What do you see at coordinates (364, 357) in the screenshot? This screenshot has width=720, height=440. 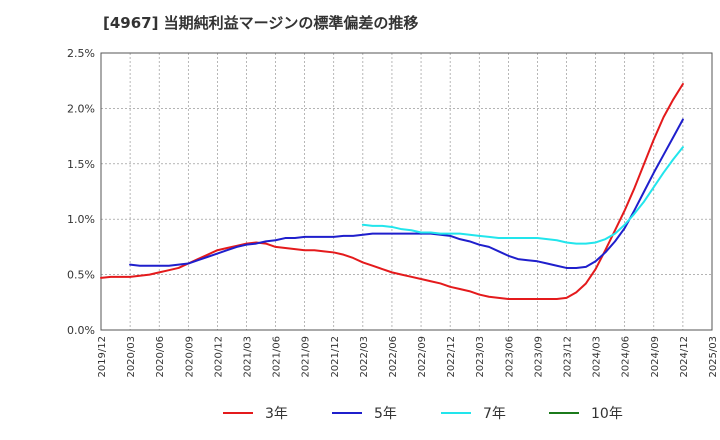 I see `x-tick-label: 2022/03` at bounding box center [364, 357].